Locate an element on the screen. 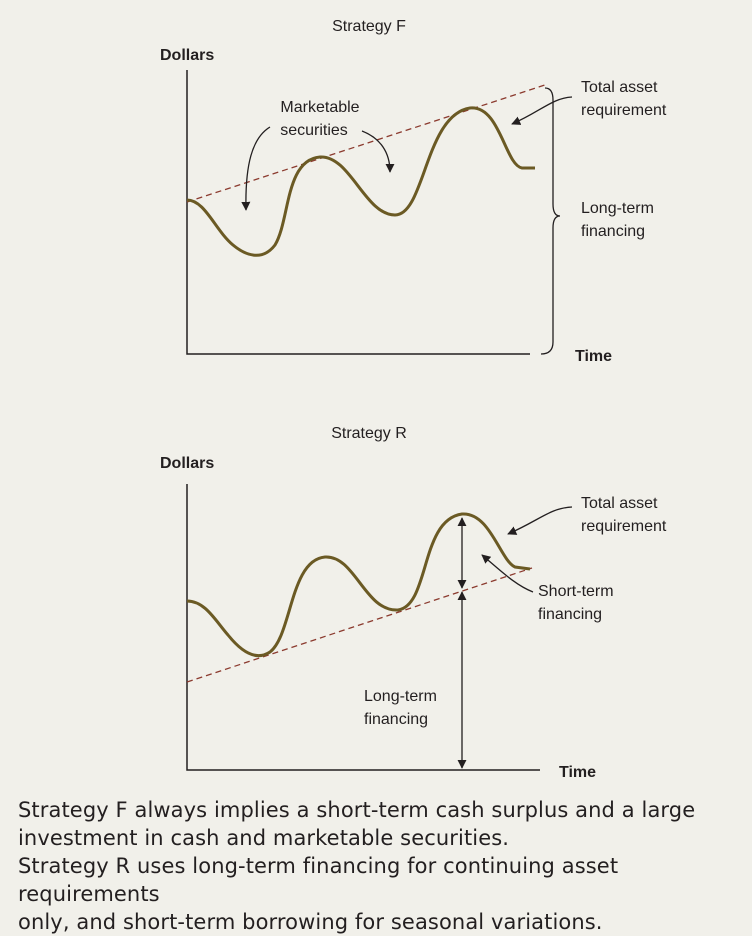  strategy-r-asset-curve is located at coordinates (358, 585).